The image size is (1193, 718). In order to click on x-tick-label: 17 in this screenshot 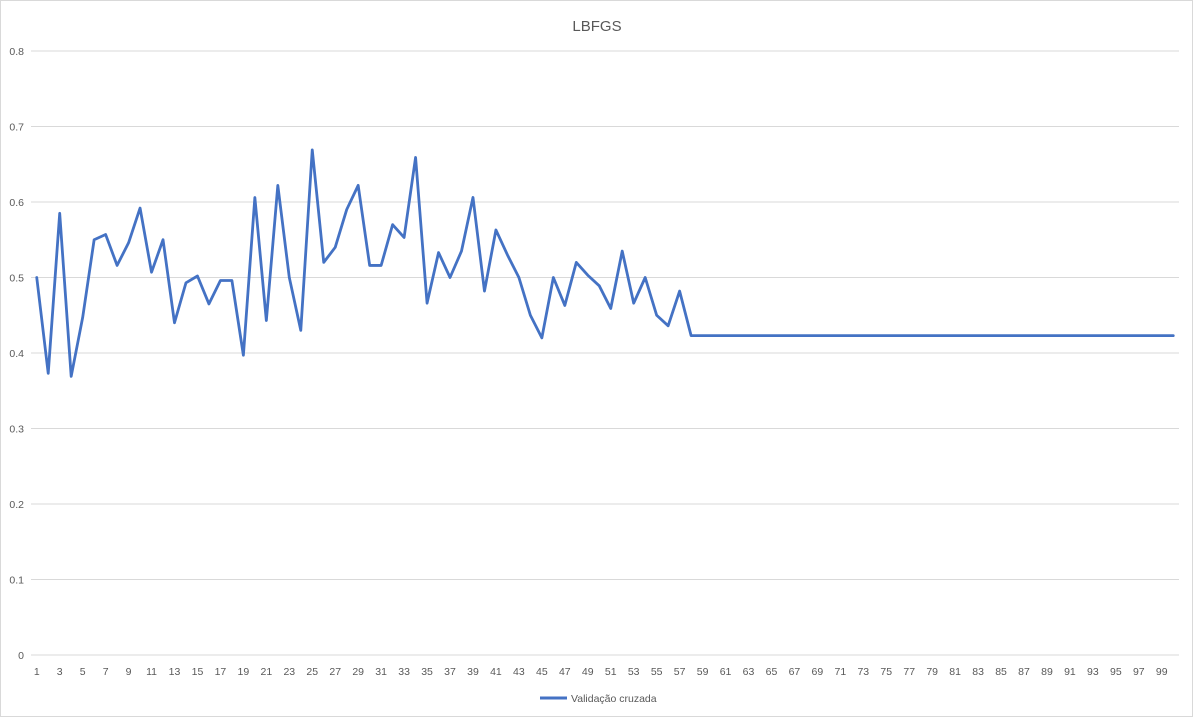, I will do `click(221, 672)`.